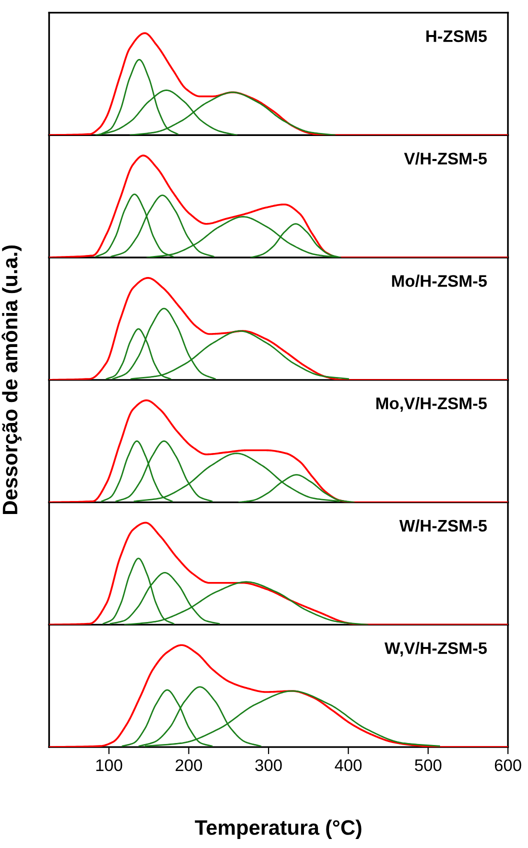 The image size is (528, 848). What do you see at coordinates (109, 765) in the screenshot?
I see `x-tick-label: 100` at bounding box center [109, 765].